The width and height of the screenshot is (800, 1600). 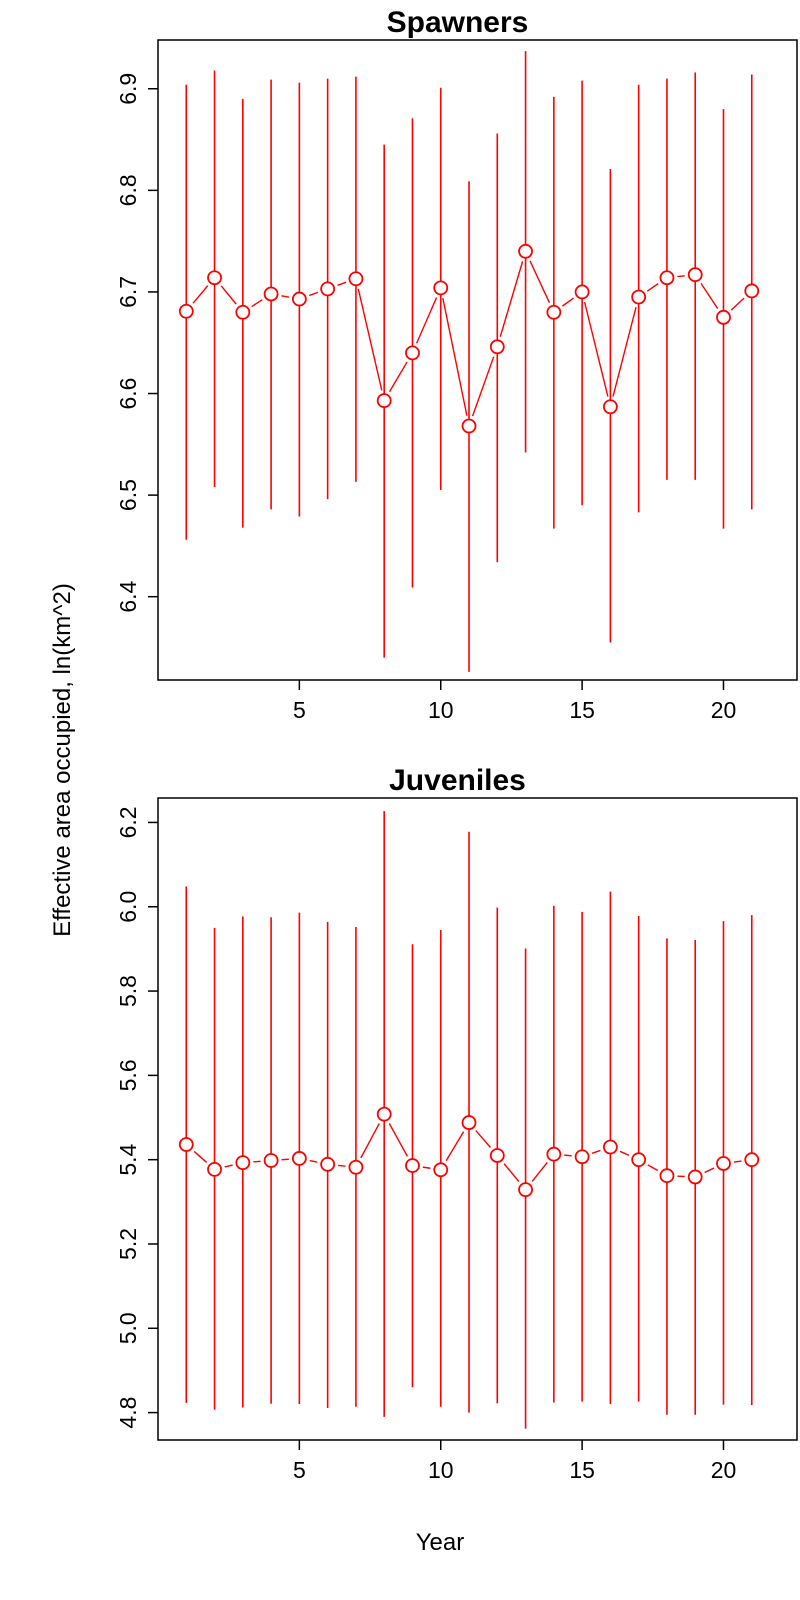 What do you see at coordinates (62, 760) in the screenshot?
I see `y-axis-label: Effective area occupied, ln(km^2)` at bounding box center [62, 760].